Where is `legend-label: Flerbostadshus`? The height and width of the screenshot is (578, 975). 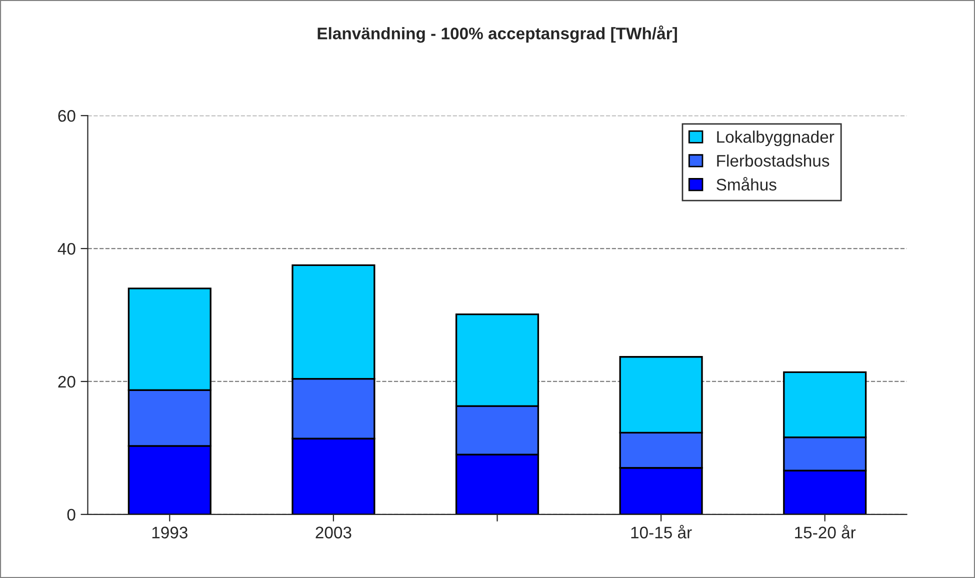 legend-label: Flerbostadshus is located at coordinates (773, 160).